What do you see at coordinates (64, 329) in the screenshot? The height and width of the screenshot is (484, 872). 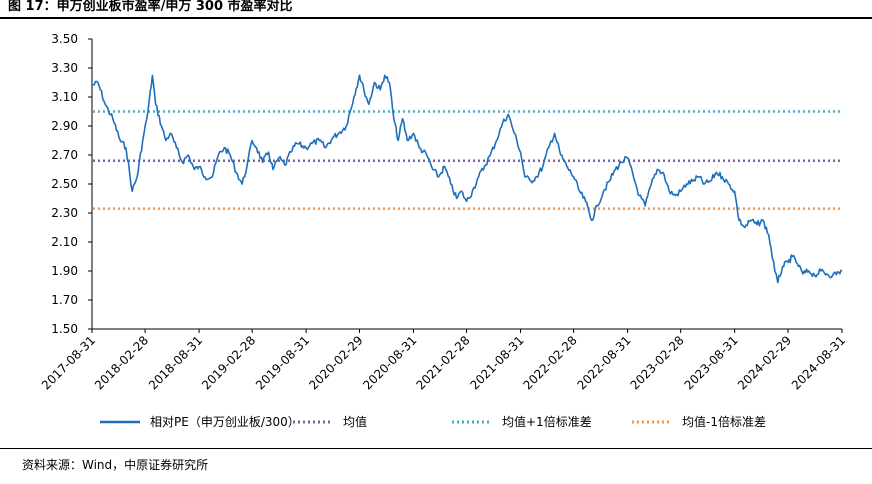 I see `y-tick-label: 1.50` at bounding box center [64, 329].